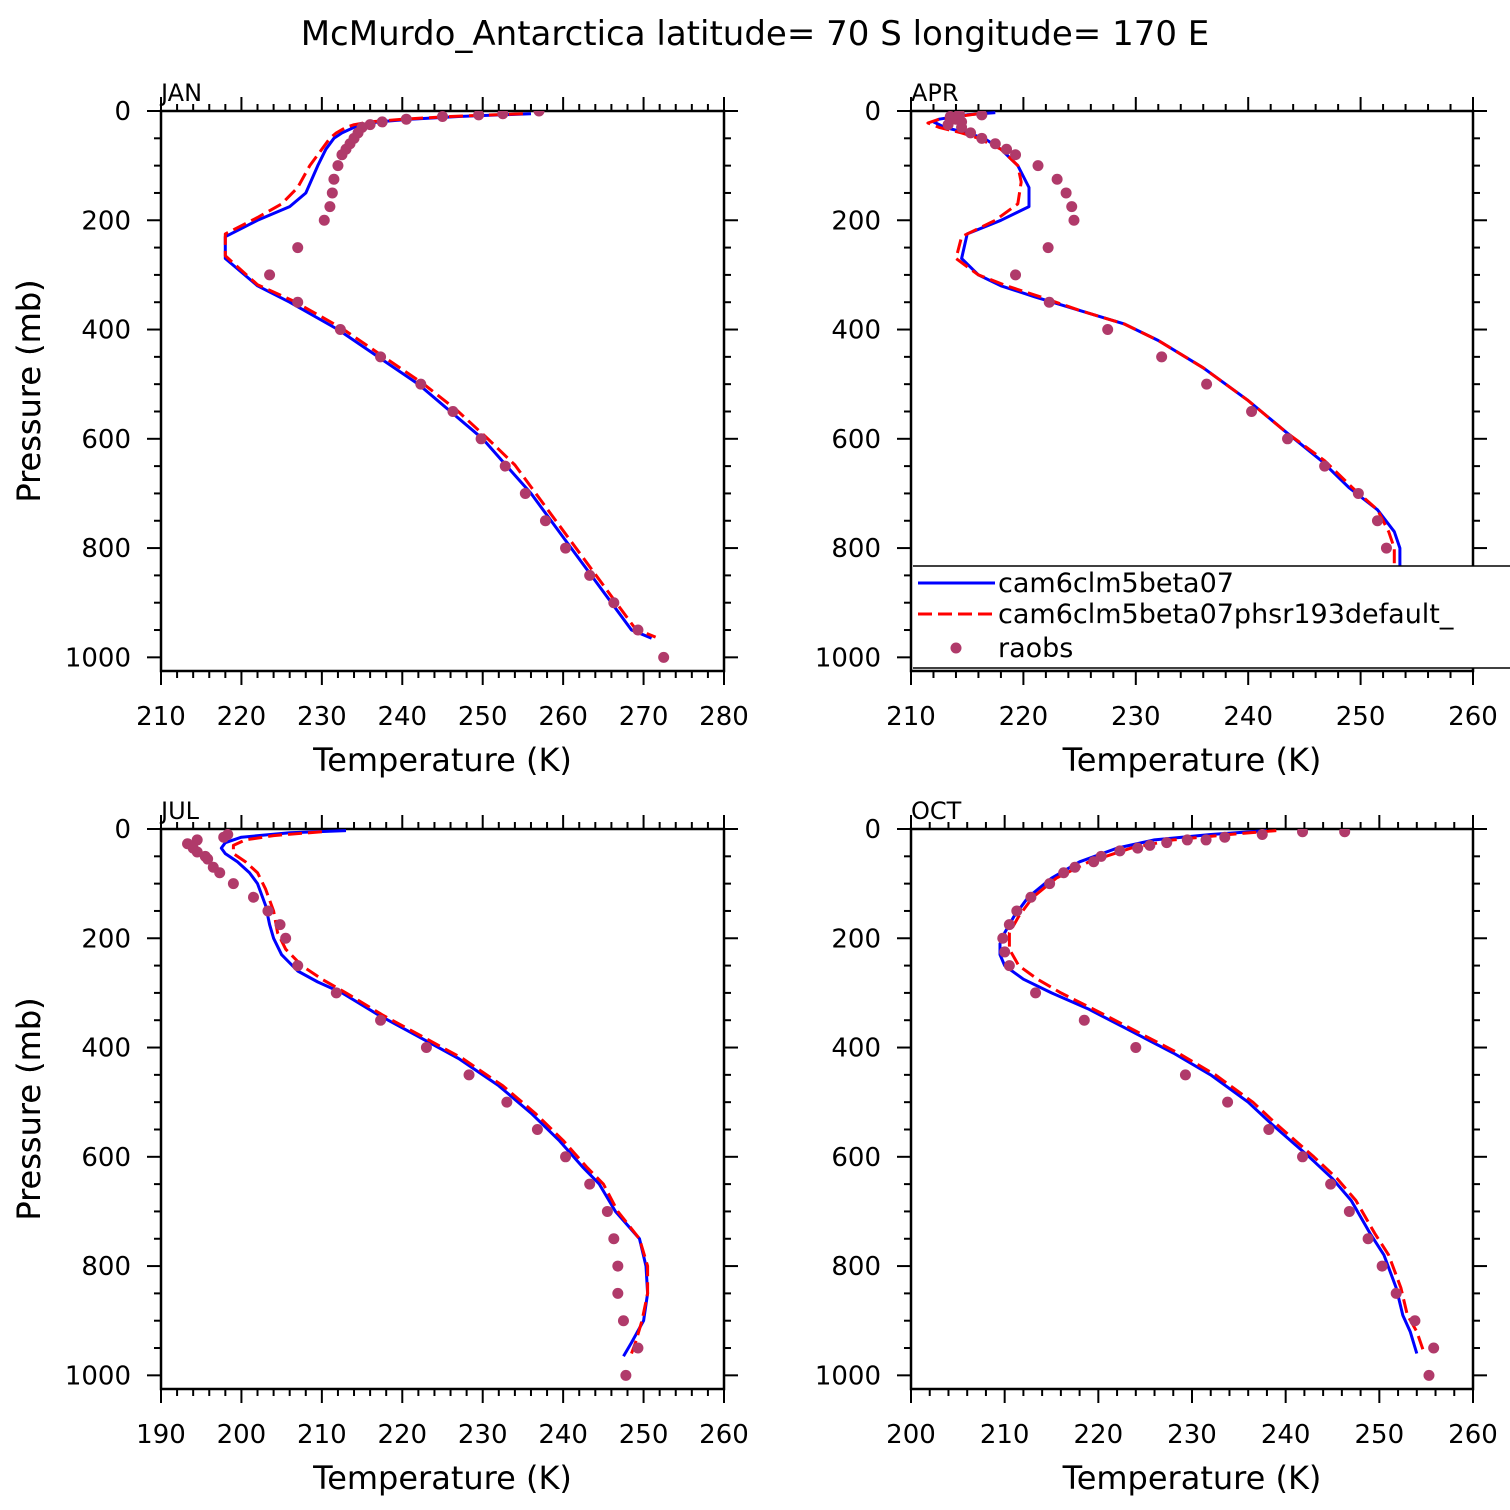 The height and width of the screenshot is (1510, 1510). I want to click on y-axis-label: Pressure (mb), so click(29, 1108).